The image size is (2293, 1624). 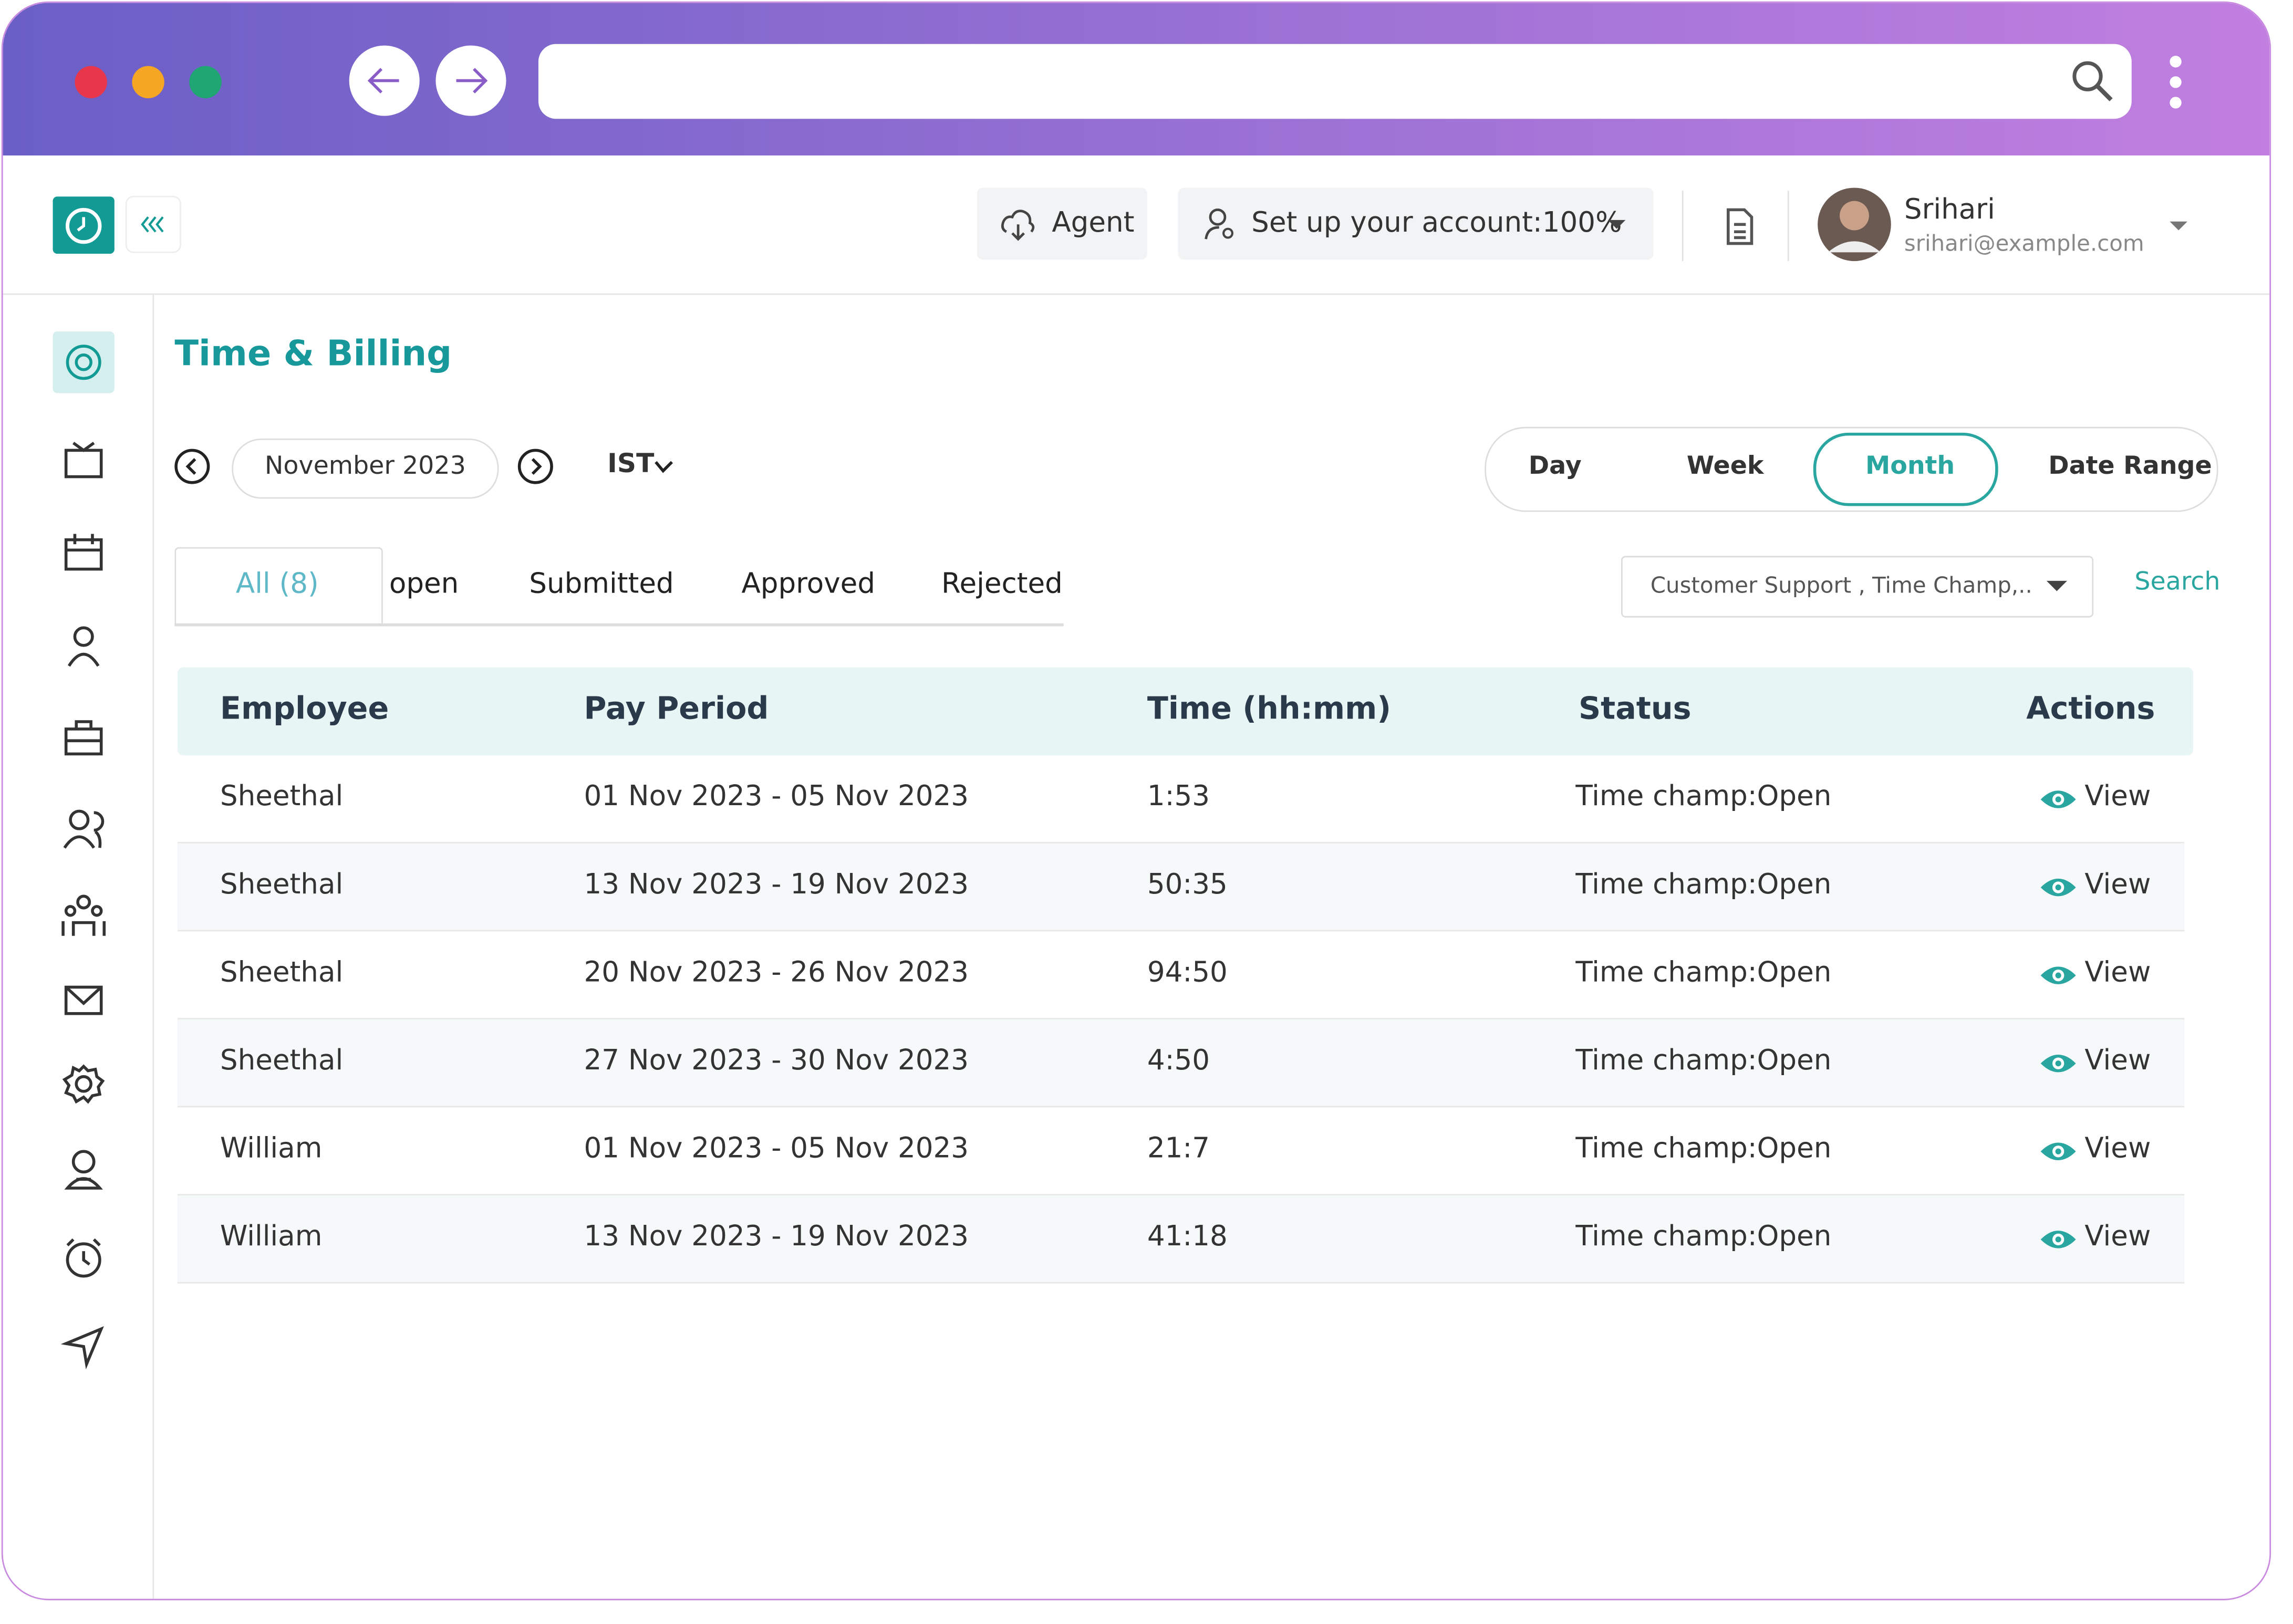 I want to click on status-tab: Approved, so click(x=808, y=583).